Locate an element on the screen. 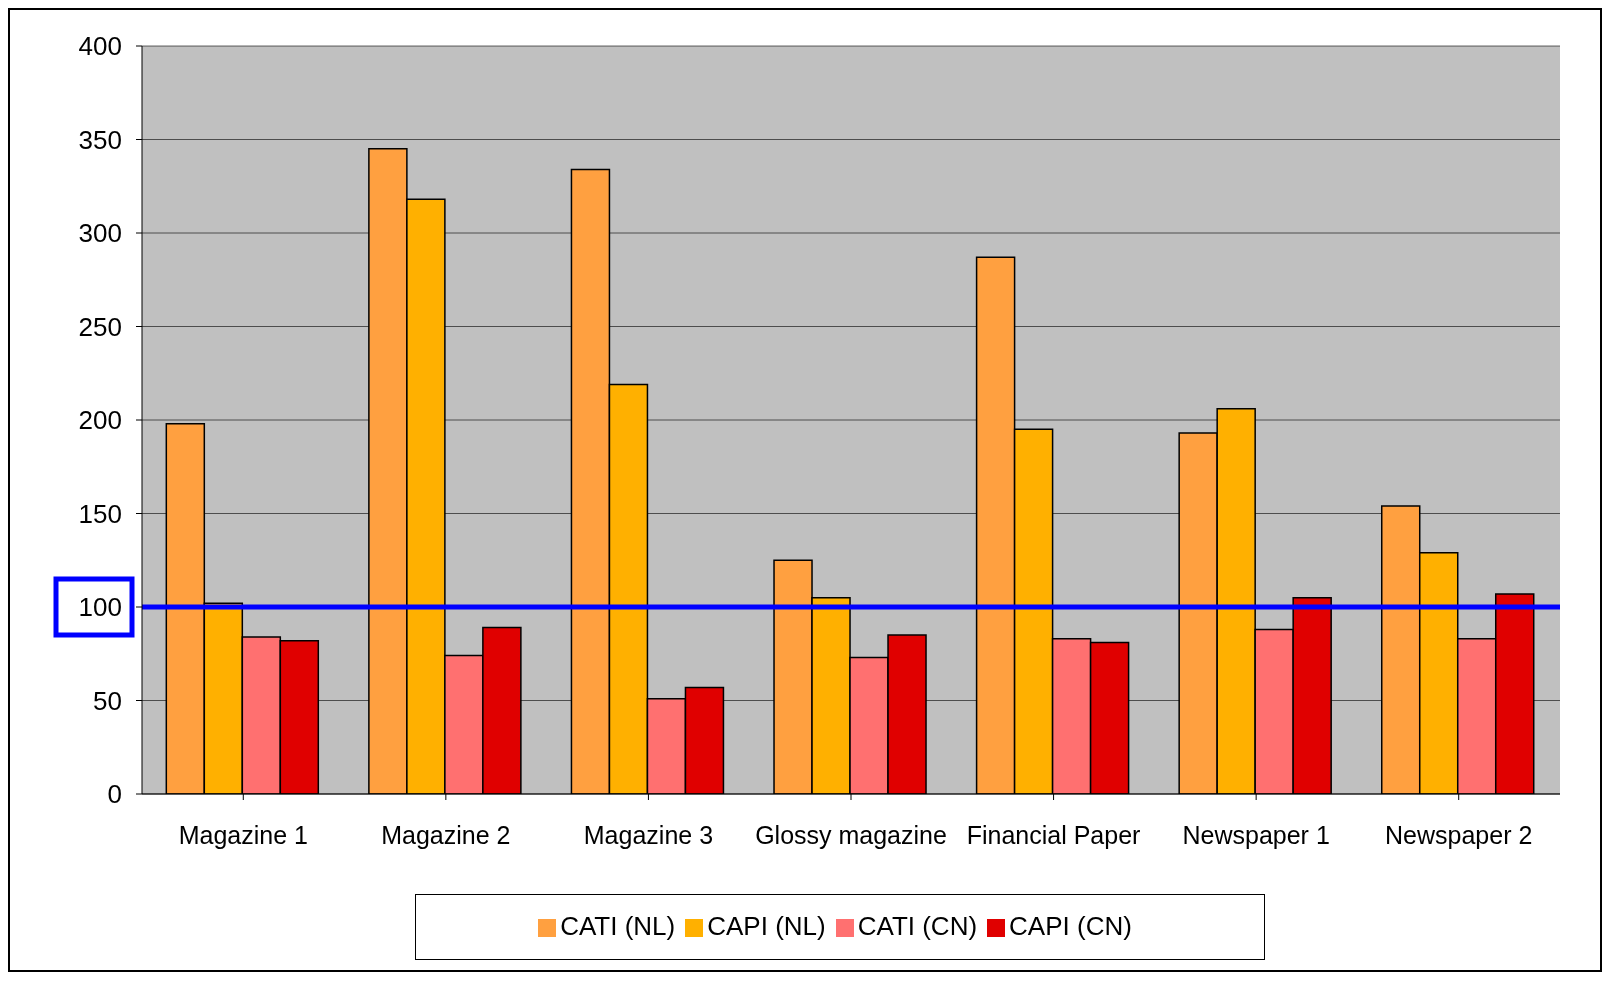  x-tick-label: Financial Paper is located at coordinates (1053, 834).